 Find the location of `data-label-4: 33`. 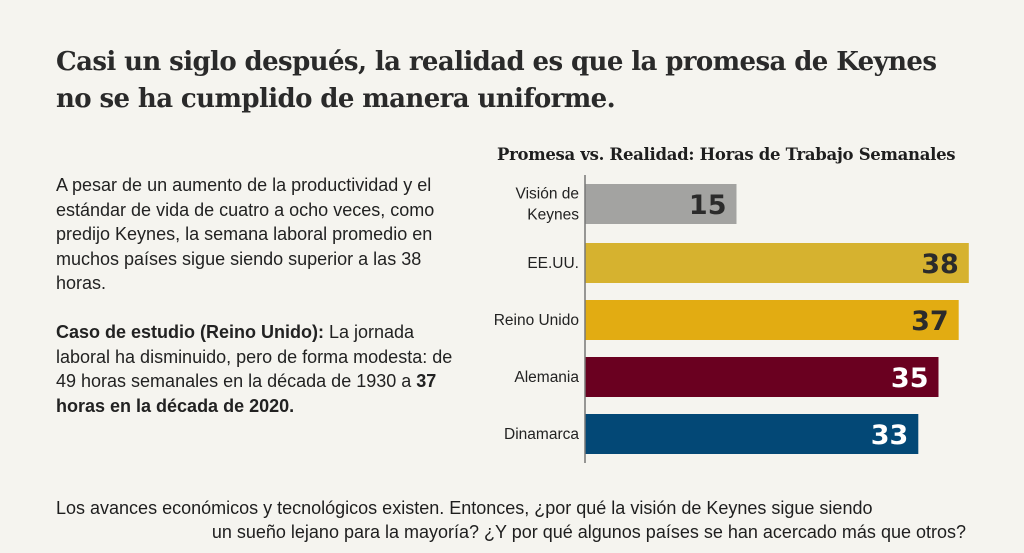

data-label-4: 33 is located at coordinates (890, 435).